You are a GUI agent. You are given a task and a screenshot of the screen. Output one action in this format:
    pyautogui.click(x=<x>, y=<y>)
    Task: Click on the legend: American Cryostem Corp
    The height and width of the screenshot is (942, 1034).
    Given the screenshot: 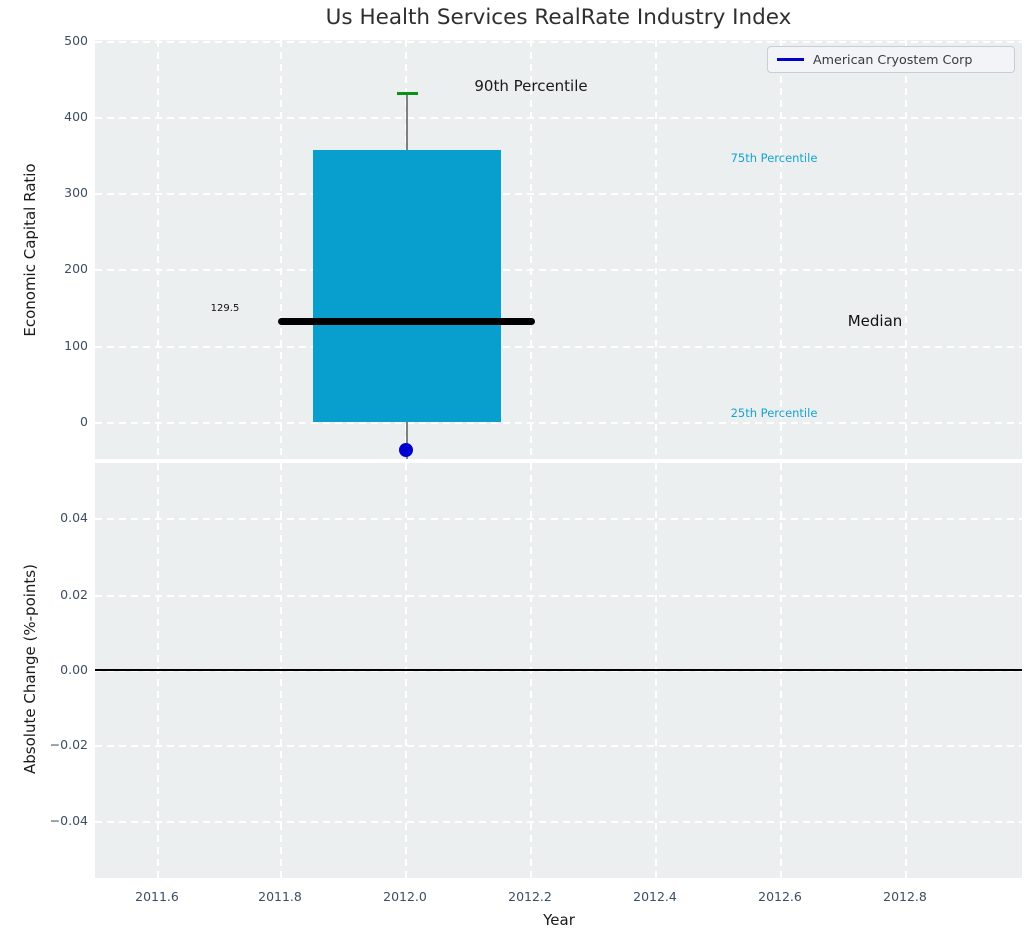 What is the action you would take?
    pyautogui.click(x=891, y=59)
    